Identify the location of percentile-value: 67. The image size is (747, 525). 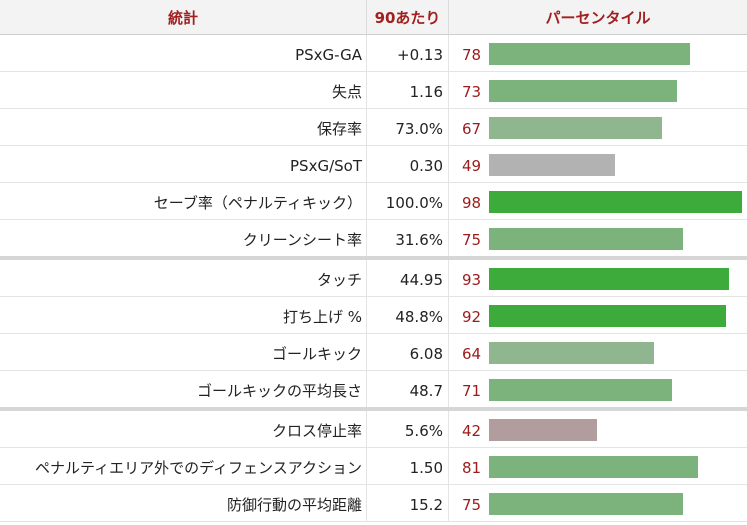
(472, 129).